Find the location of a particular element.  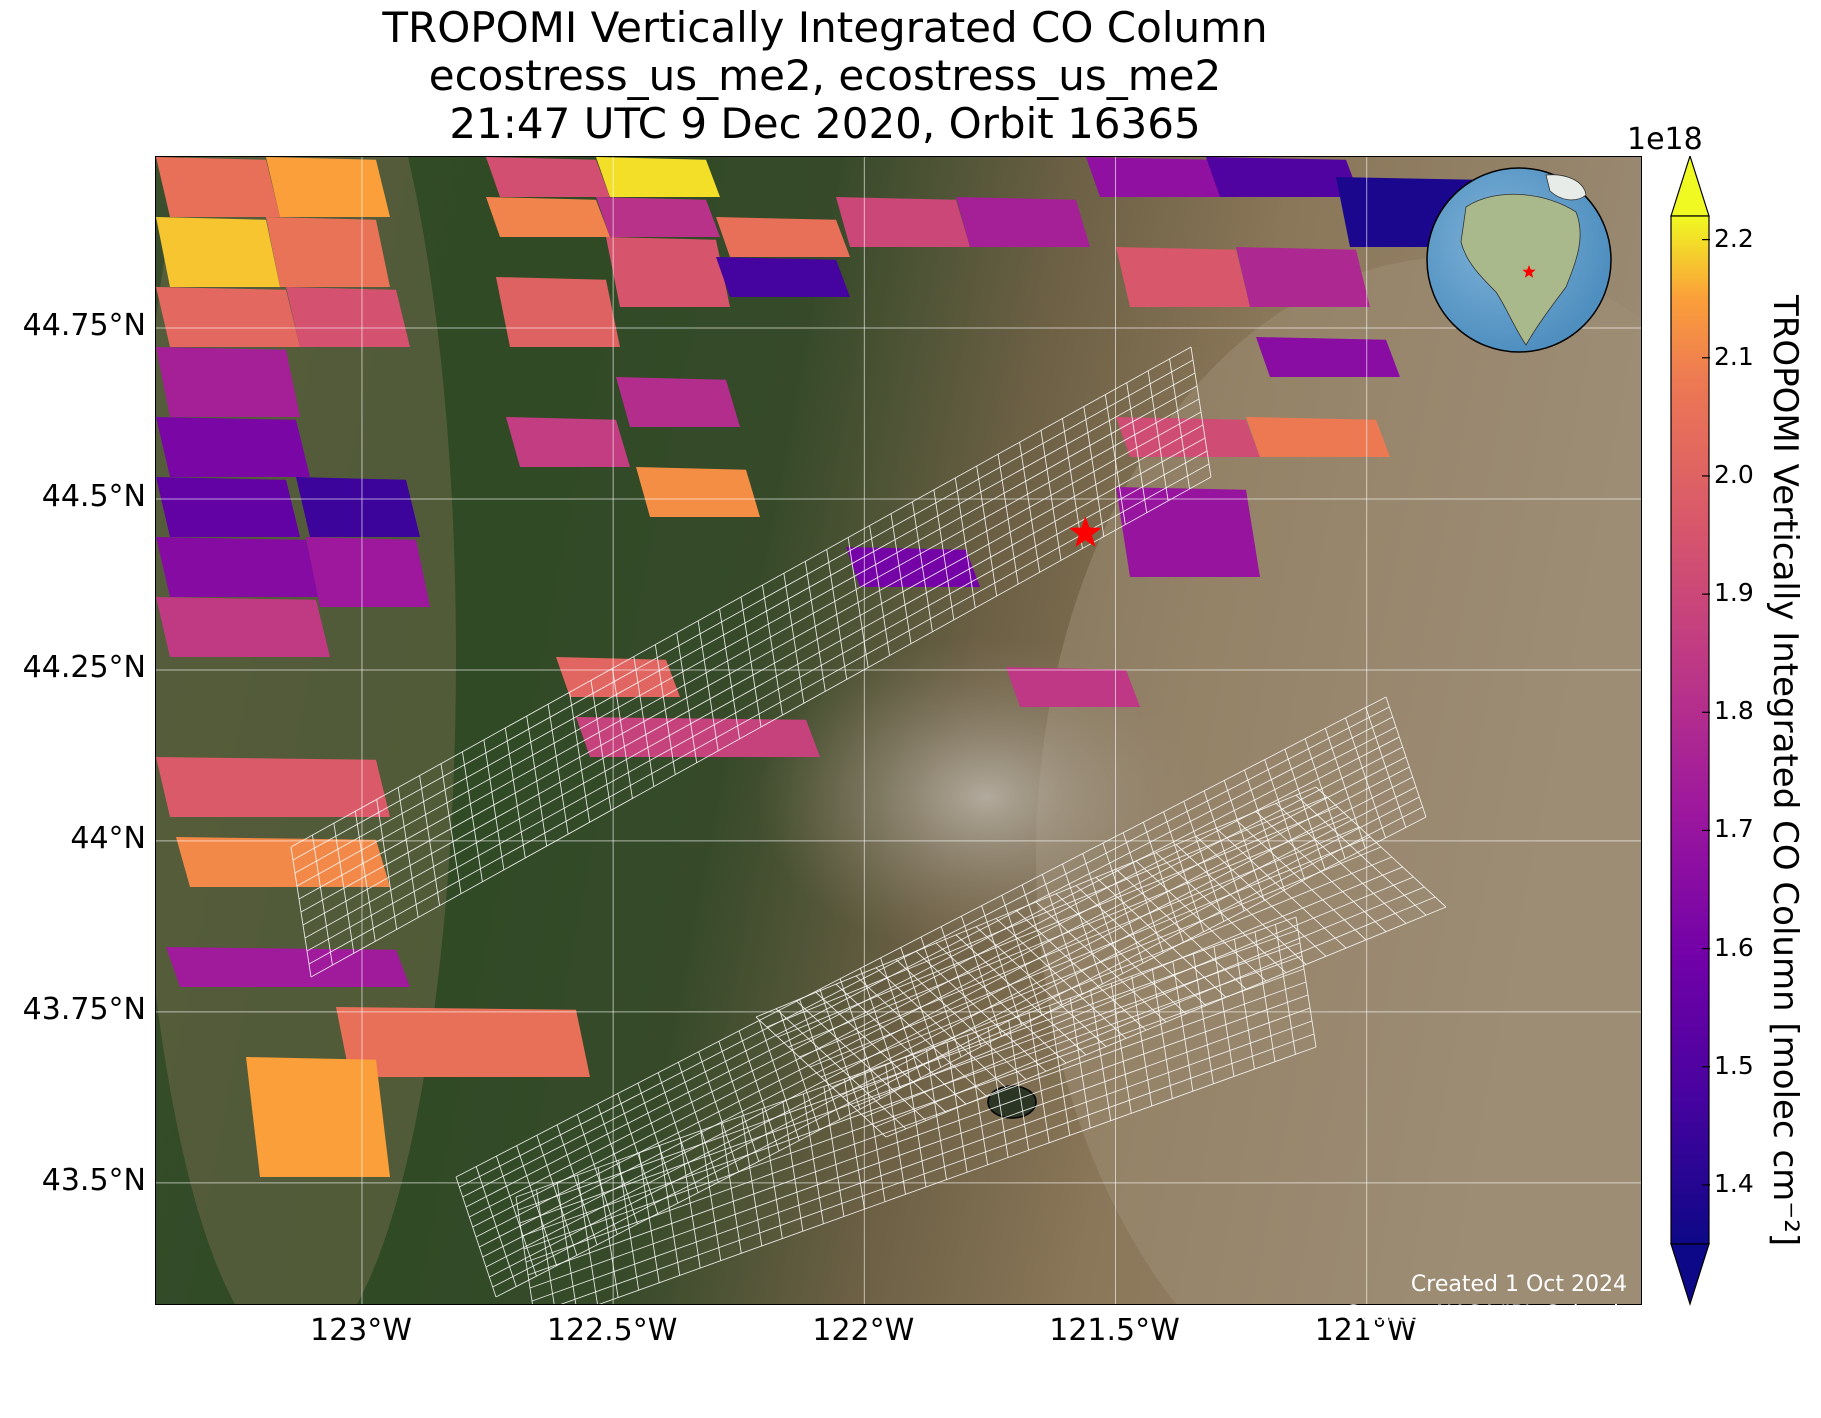

basemap-lake is located at coordinates (1012, 1102).